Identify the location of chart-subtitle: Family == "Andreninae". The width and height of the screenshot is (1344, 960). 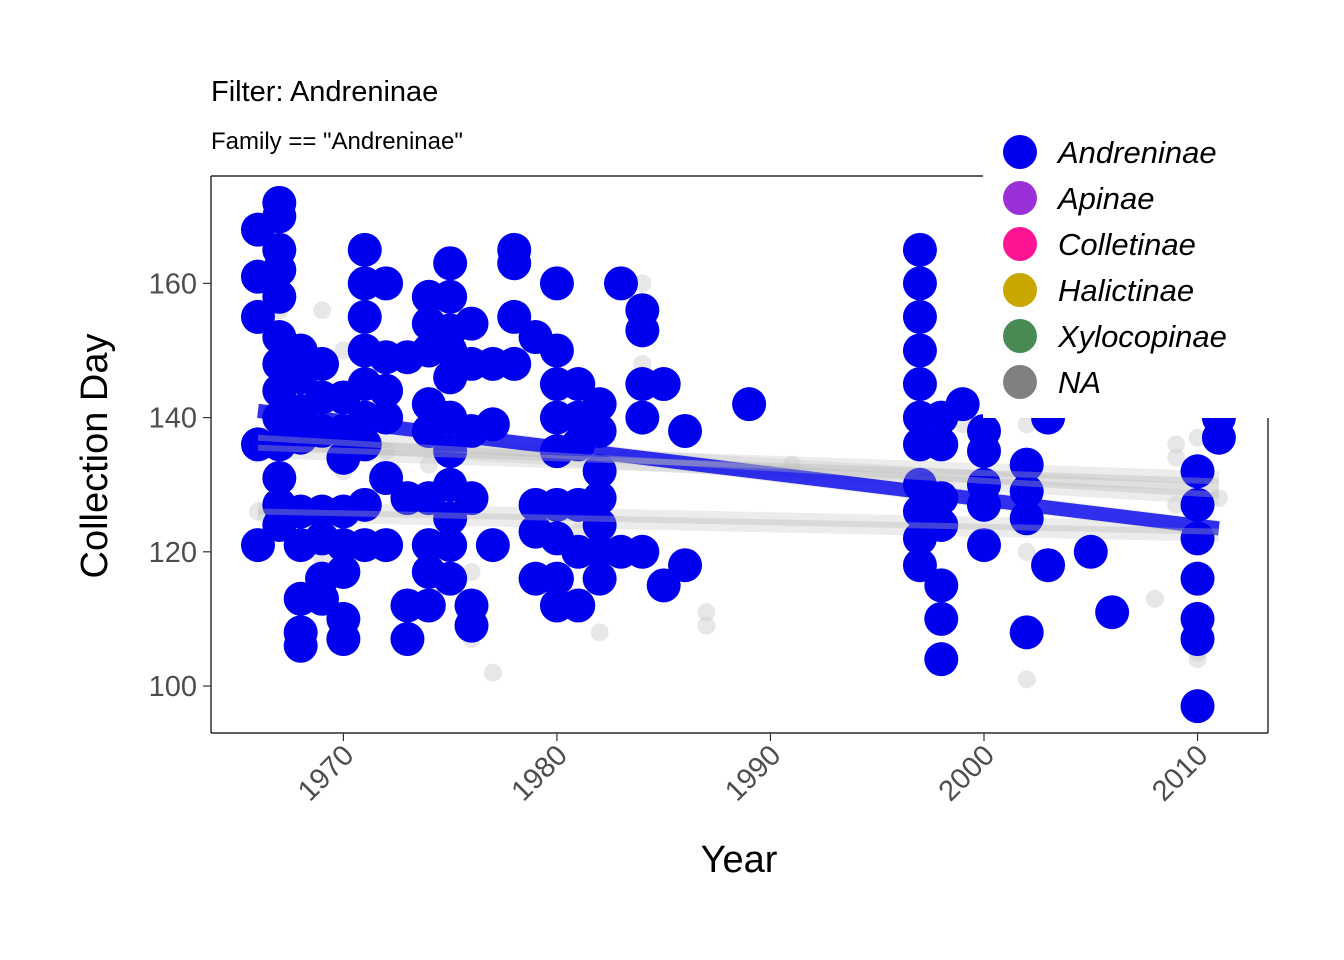
(337, 141).